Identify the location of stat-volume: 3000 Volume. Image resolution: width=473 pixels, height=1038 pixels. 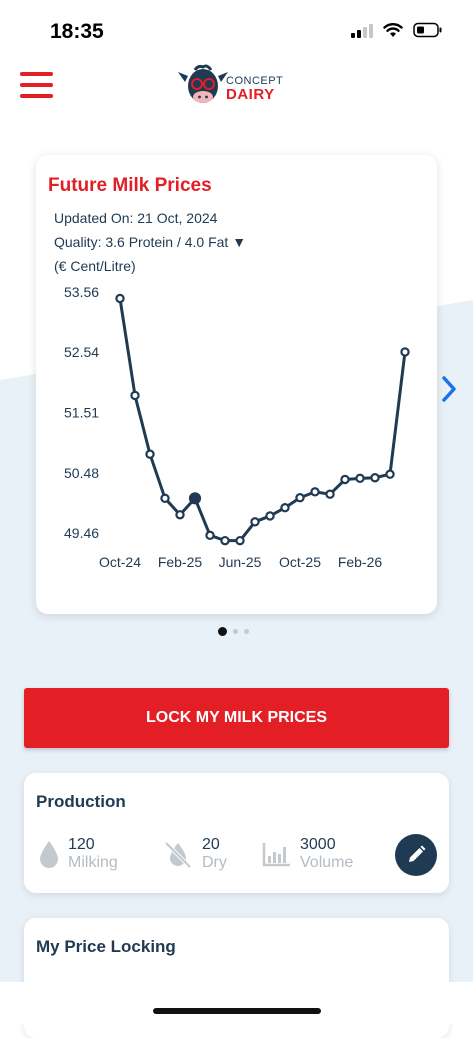
(307, 853).